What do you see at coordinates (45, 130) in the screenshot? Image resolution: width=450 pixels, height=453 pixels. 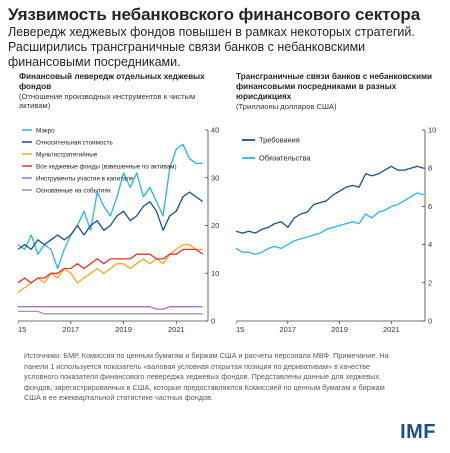 I see `legend-label: Макро` at bounding box center [45, 130].